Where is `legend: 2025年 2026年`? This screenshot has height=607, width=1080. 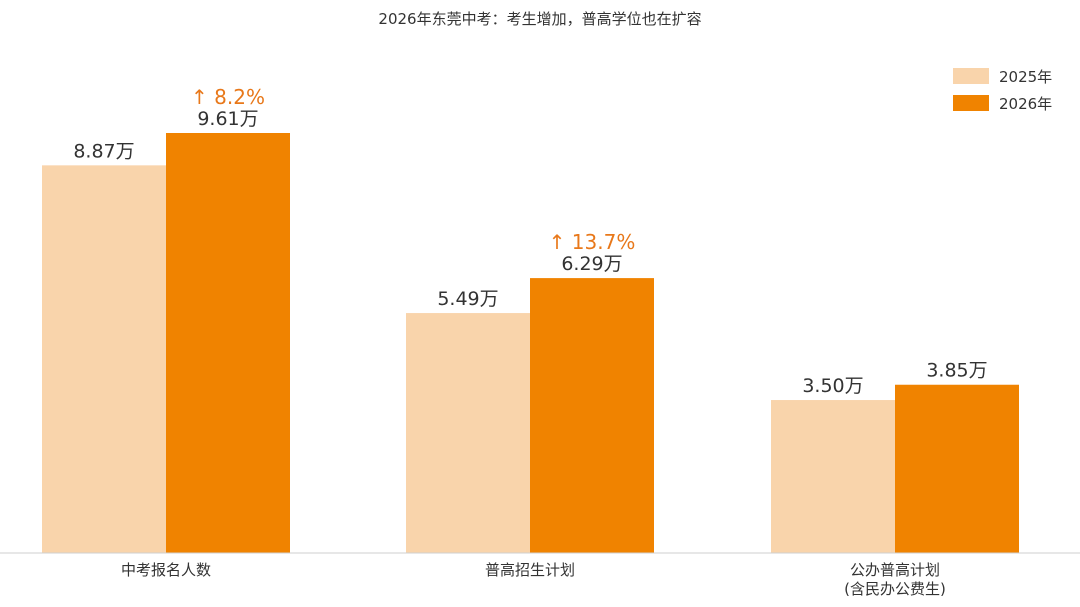
legend: 2025年 2026年 is located at coordinates (1002, 90).